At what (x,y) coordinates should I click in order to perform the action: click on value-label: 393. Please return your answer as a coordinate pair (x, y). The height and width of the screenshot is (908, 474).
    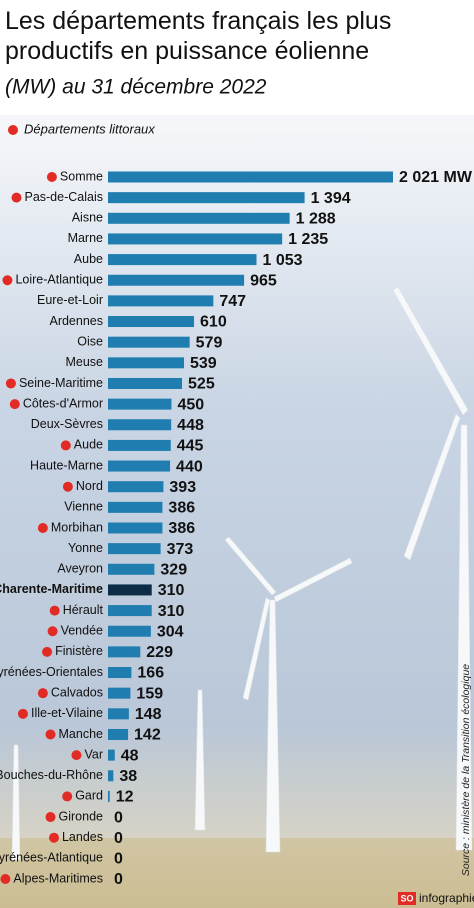
    Looking at the image, I should click on (182, 487).